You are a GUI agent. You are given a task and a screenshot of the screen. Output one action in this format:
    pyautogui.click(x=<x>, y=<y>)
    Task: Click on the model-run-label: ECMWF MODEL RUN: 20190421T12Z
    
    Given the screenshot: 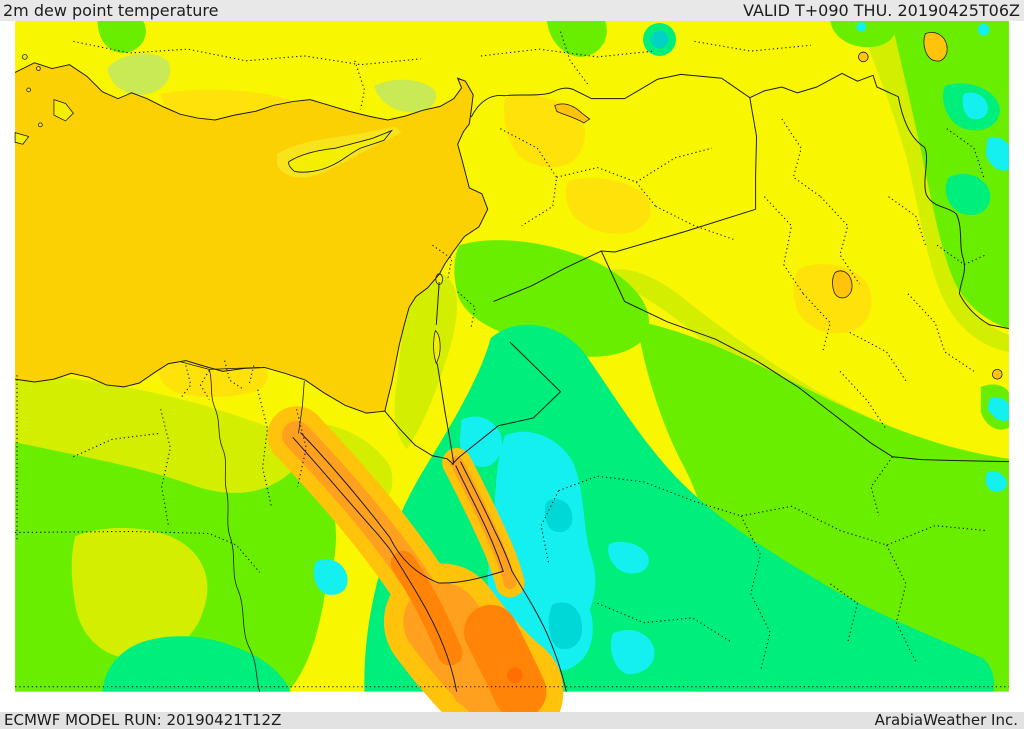 What is the action you would take?
    pyautogui.click(x=143, y=720)
    